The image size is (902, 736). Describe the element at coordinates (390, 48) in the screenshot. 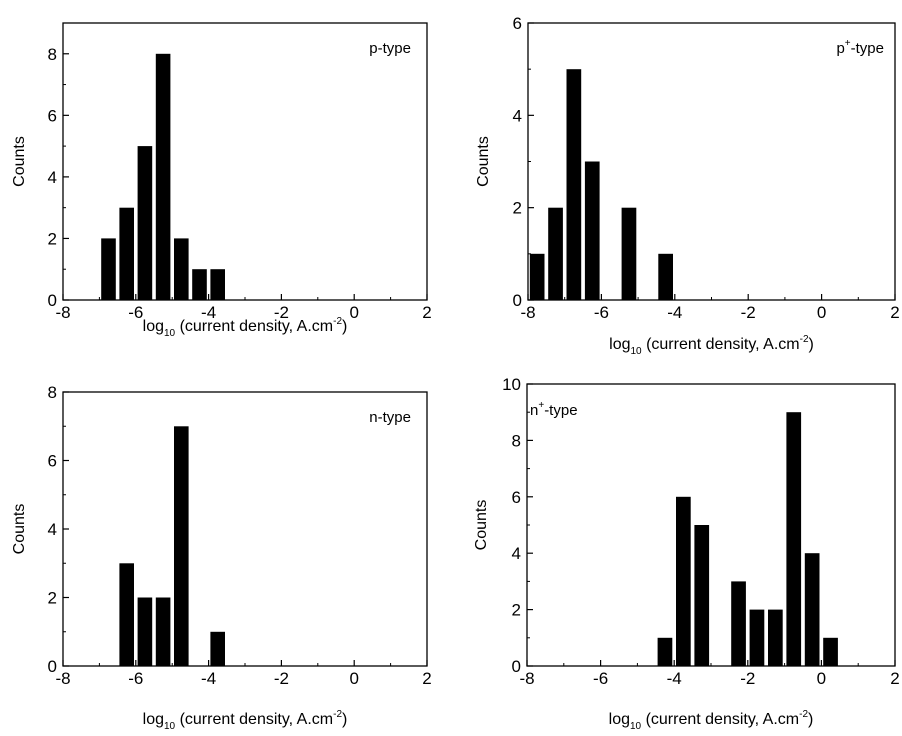

I see `panel-label: p-type` at that location.